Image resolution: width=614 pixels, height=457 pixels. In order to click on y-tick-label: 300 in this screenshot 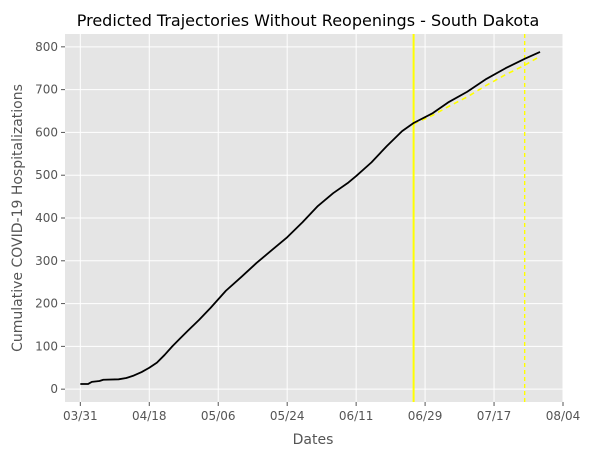, I will do `click(46, 261)`.